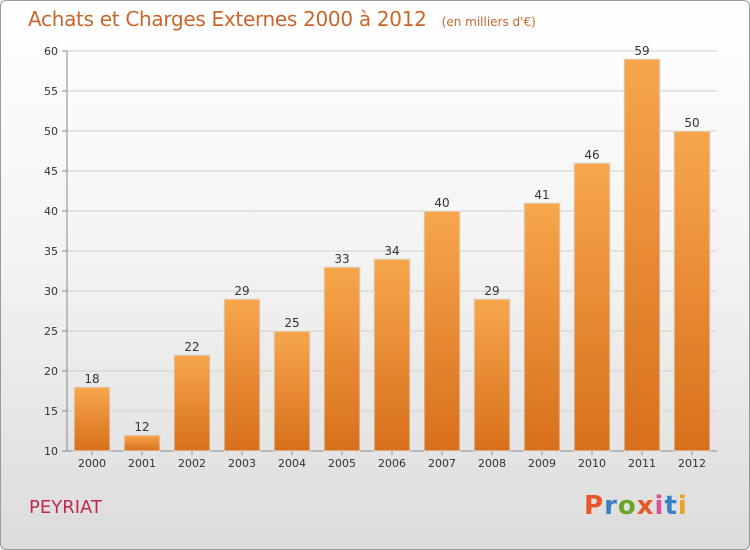 The width and height of the screenshot is (750, 550). Describe the element at coordinates (592, 463) in the screenshot. I see `x-tick-label: 2010` at that location.